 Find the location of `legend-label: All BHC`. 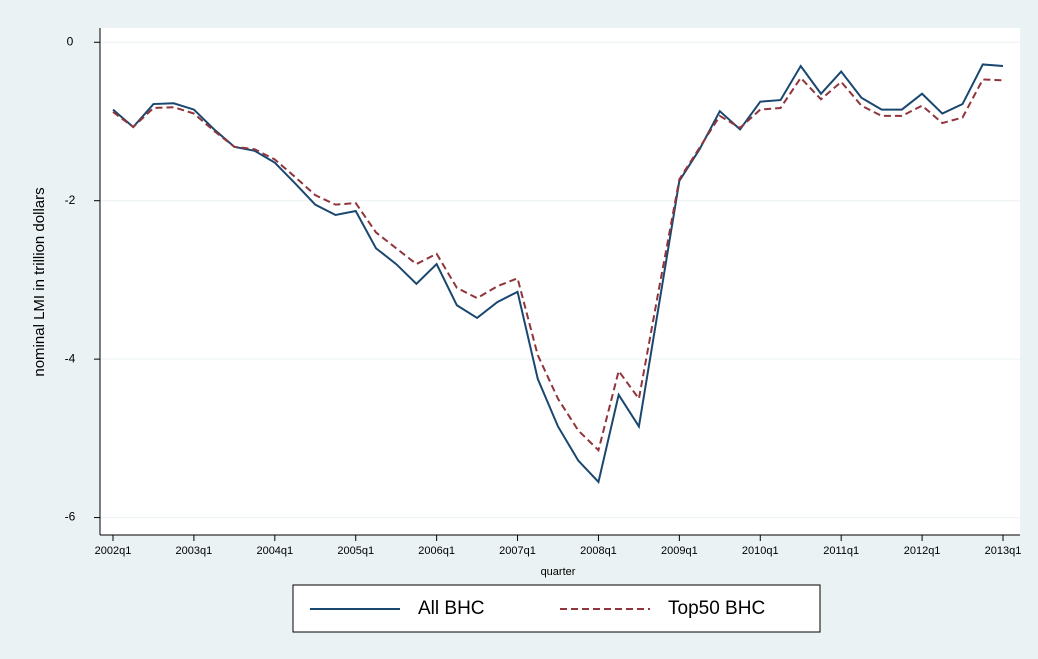

legend-label: All BHC is located at coordinates (451, 608).